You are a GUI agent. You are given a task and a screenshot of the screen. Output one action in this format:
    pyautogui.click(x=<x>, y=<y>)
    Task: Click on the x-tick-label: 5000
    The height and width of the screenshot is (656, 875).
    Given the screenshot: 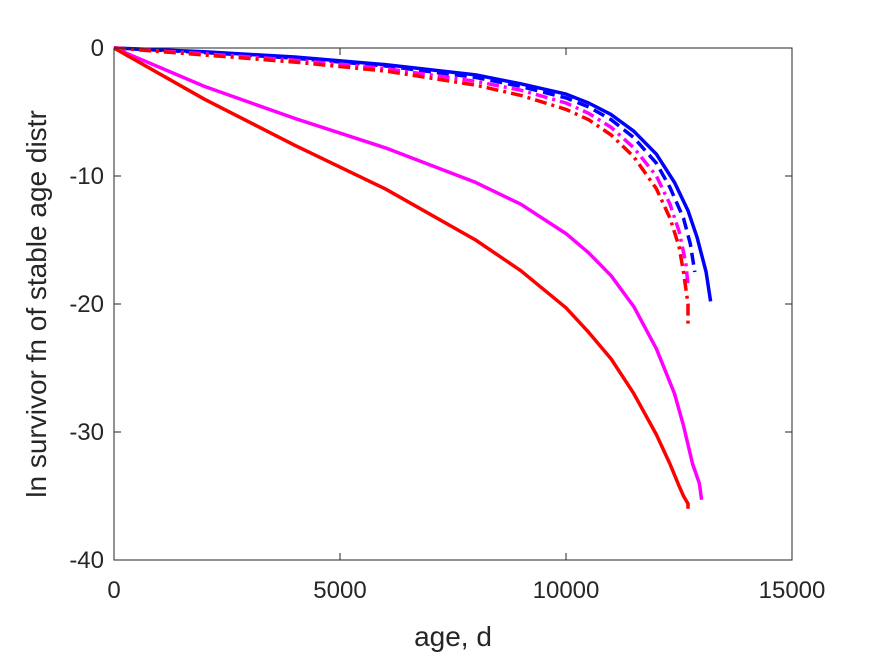 What is the action you would take?
    pyautogui.click(x=339, y=590)
    